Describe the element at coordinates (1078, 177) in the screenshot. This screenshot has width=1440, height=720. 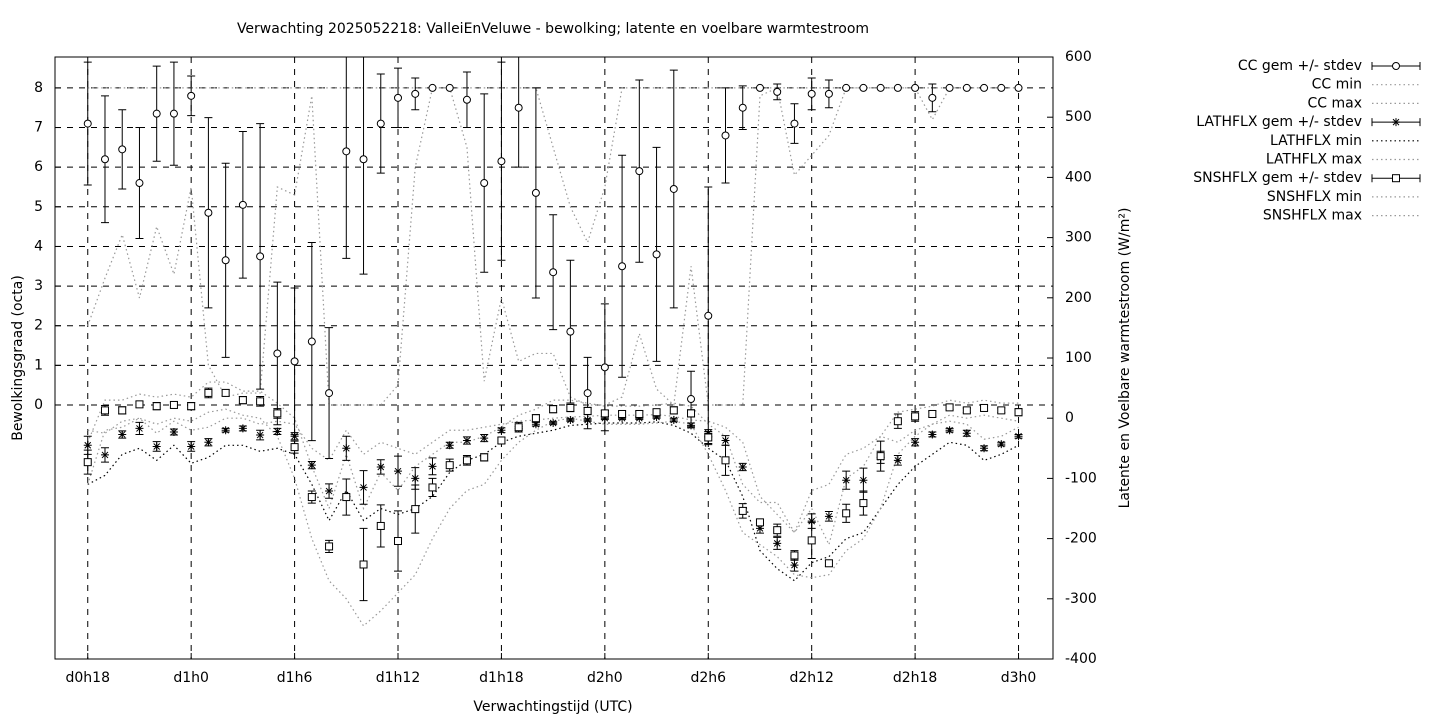
I see `y2-tick-label: 400` at that location.